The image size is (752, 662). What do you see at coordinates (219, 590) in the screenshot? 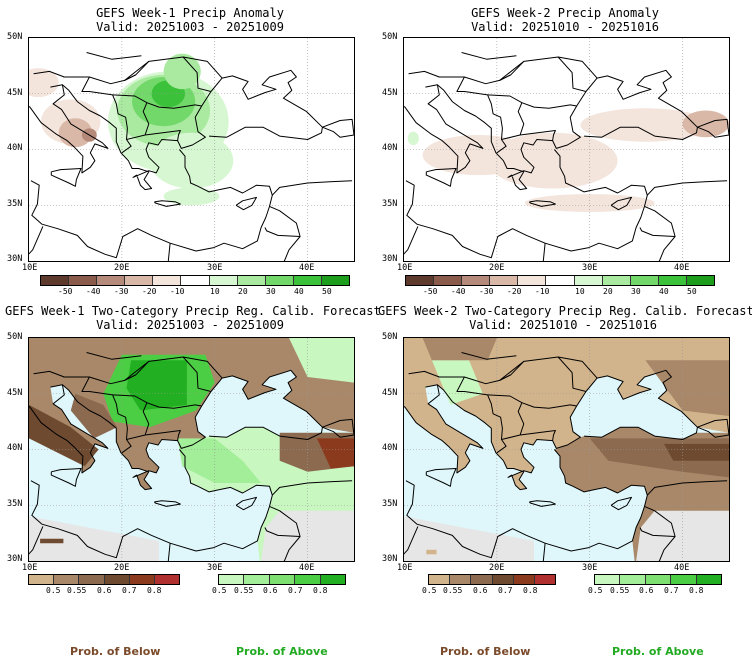
I see `colorbar-label: 0.5` at bounding box center [219, 590].